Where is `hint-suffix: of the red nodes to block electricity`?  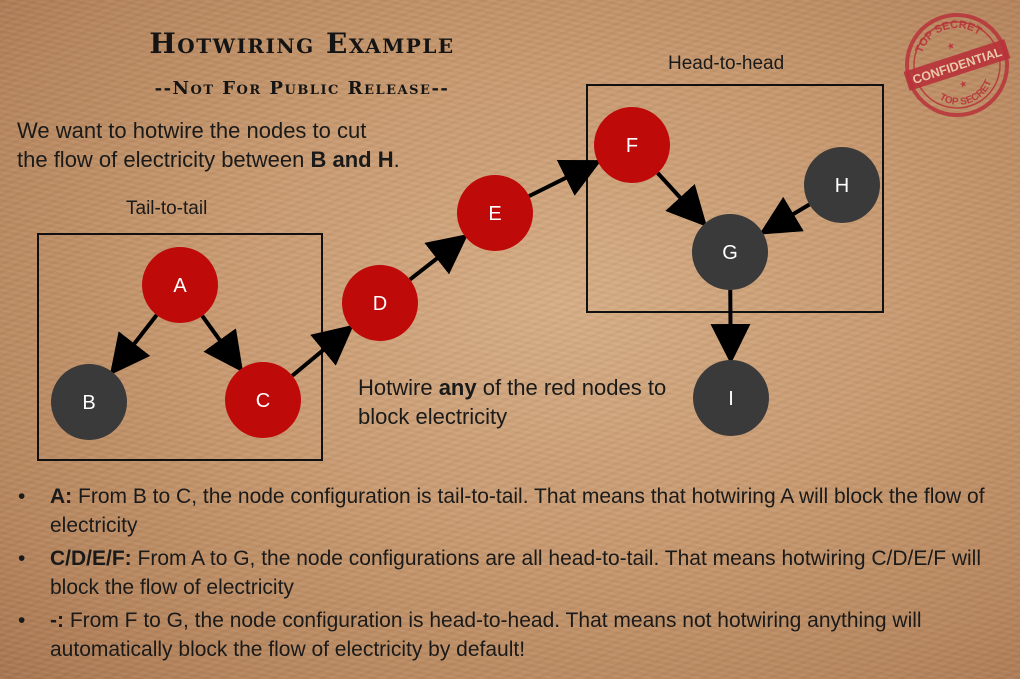
hint-suffix: of the red nodes to block electricity is located at coordinates (512, 402).